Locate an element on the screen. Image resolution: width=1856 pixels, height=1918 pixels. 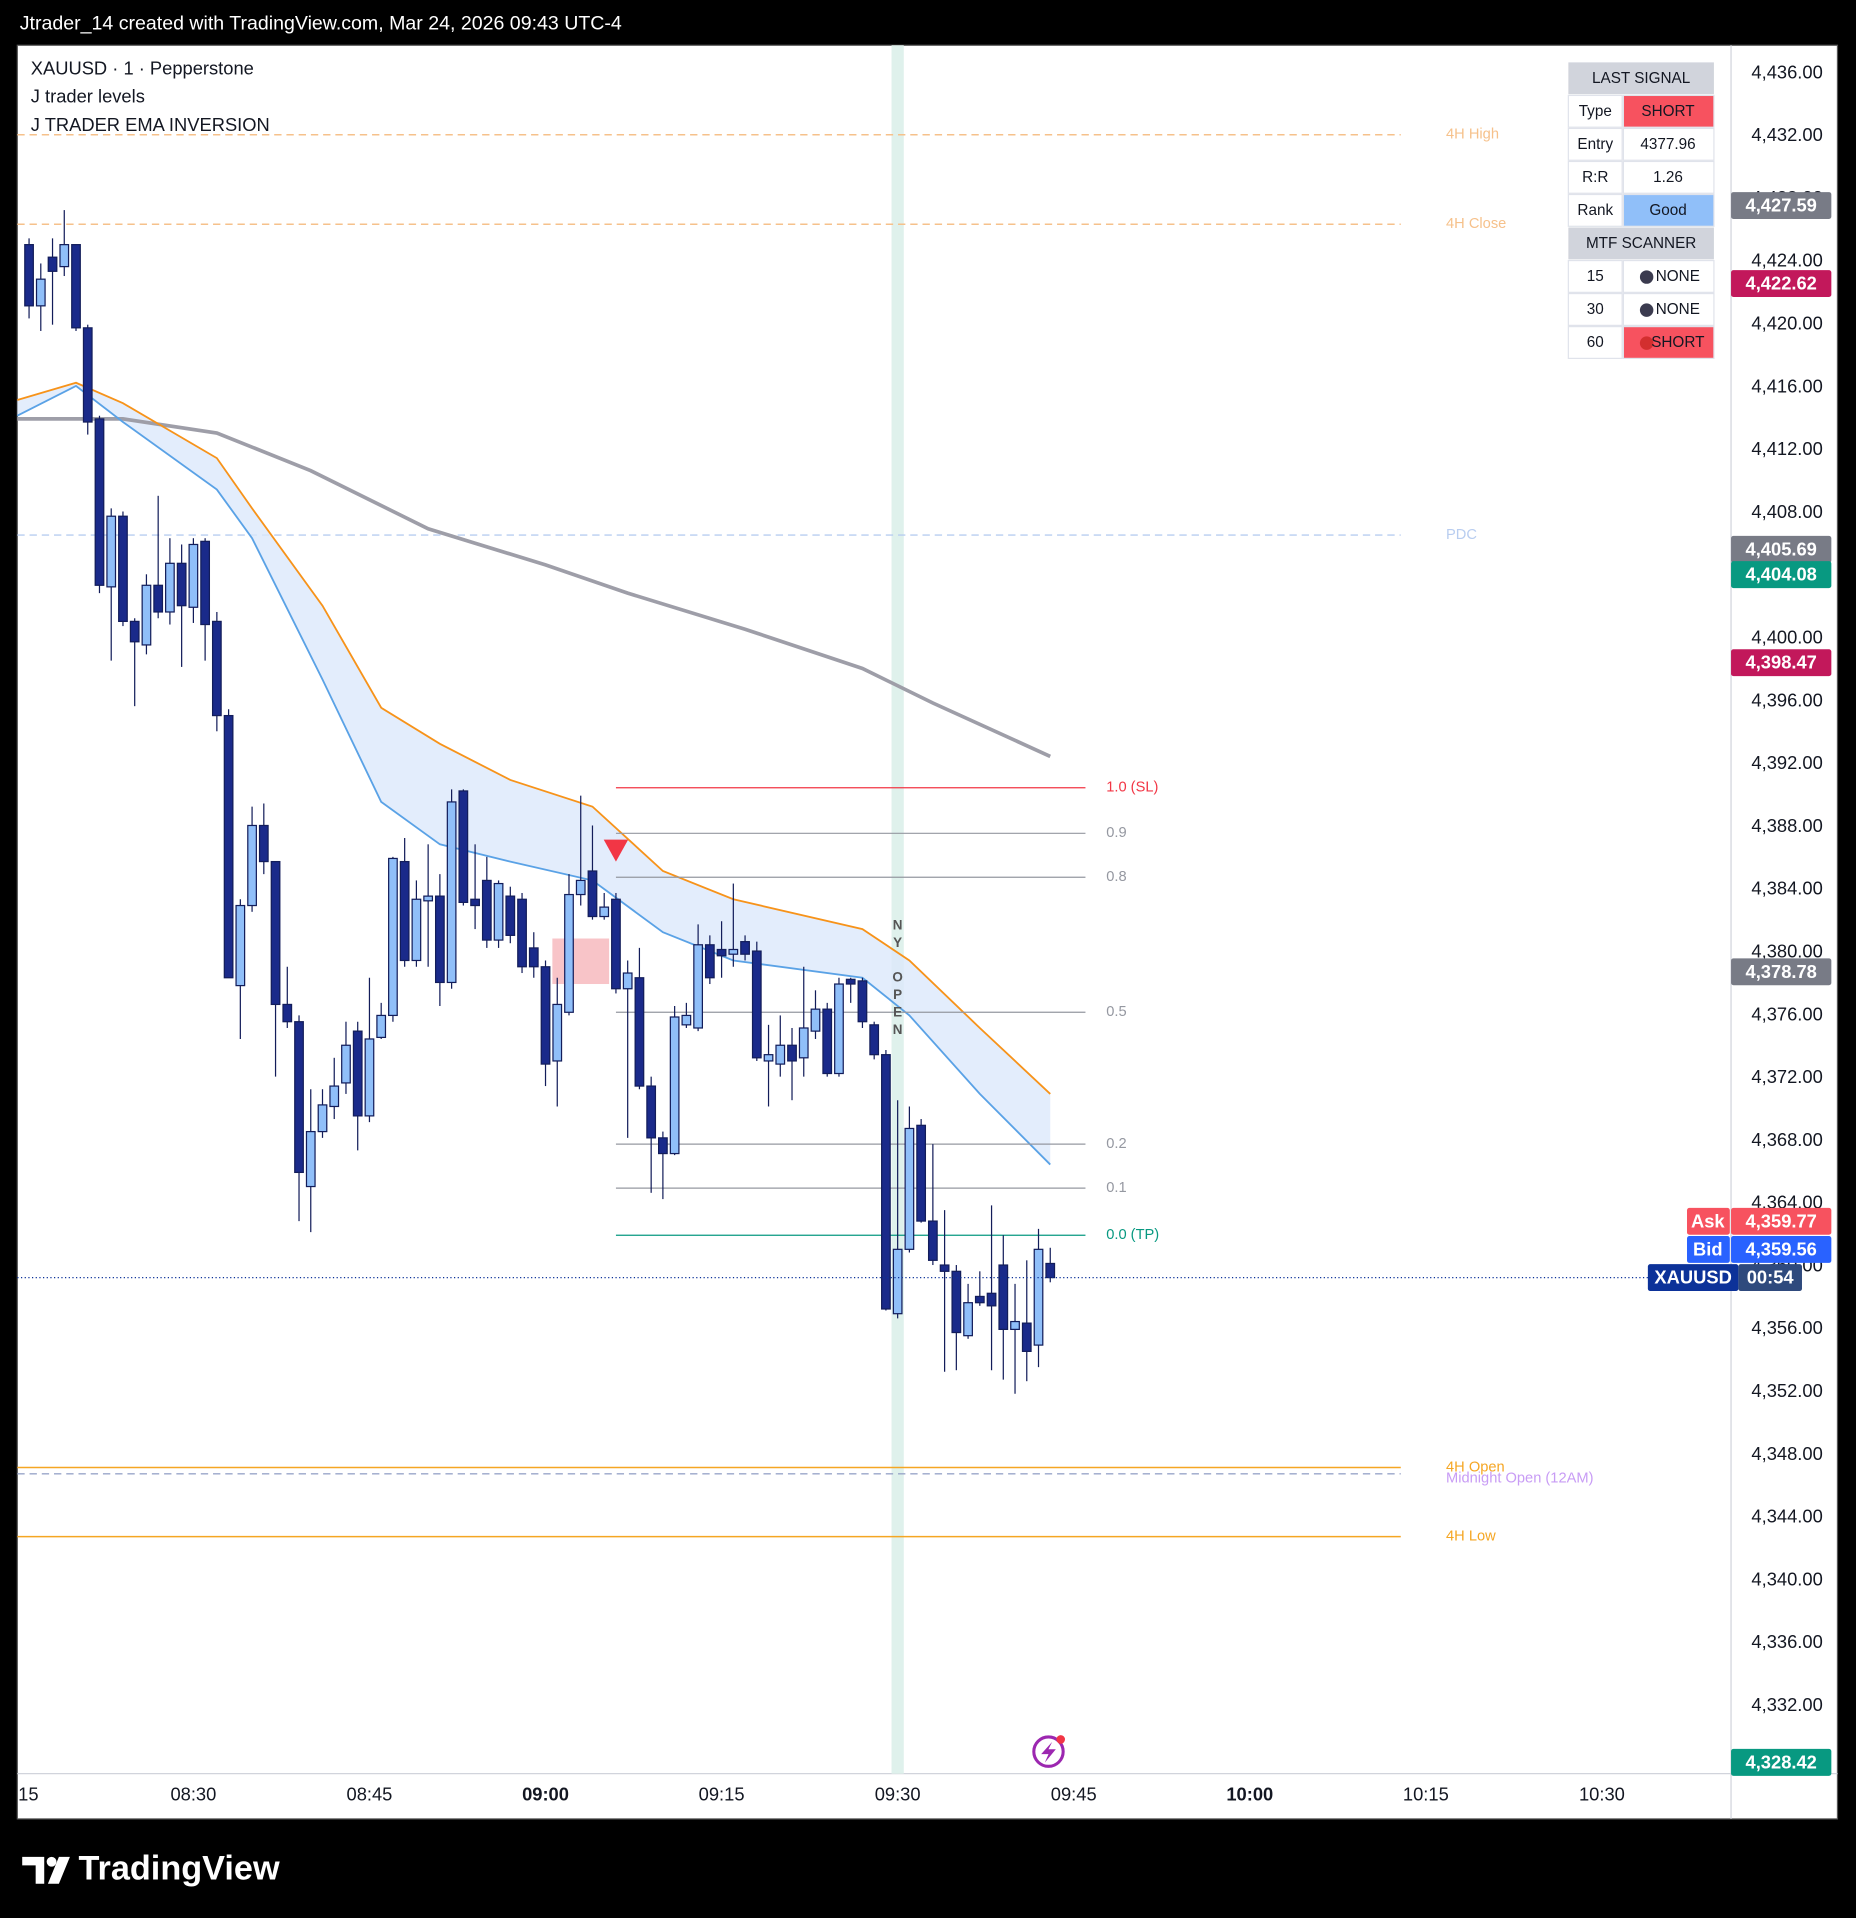
table-cell-label: 60 is located at coordinates (1595, 342).